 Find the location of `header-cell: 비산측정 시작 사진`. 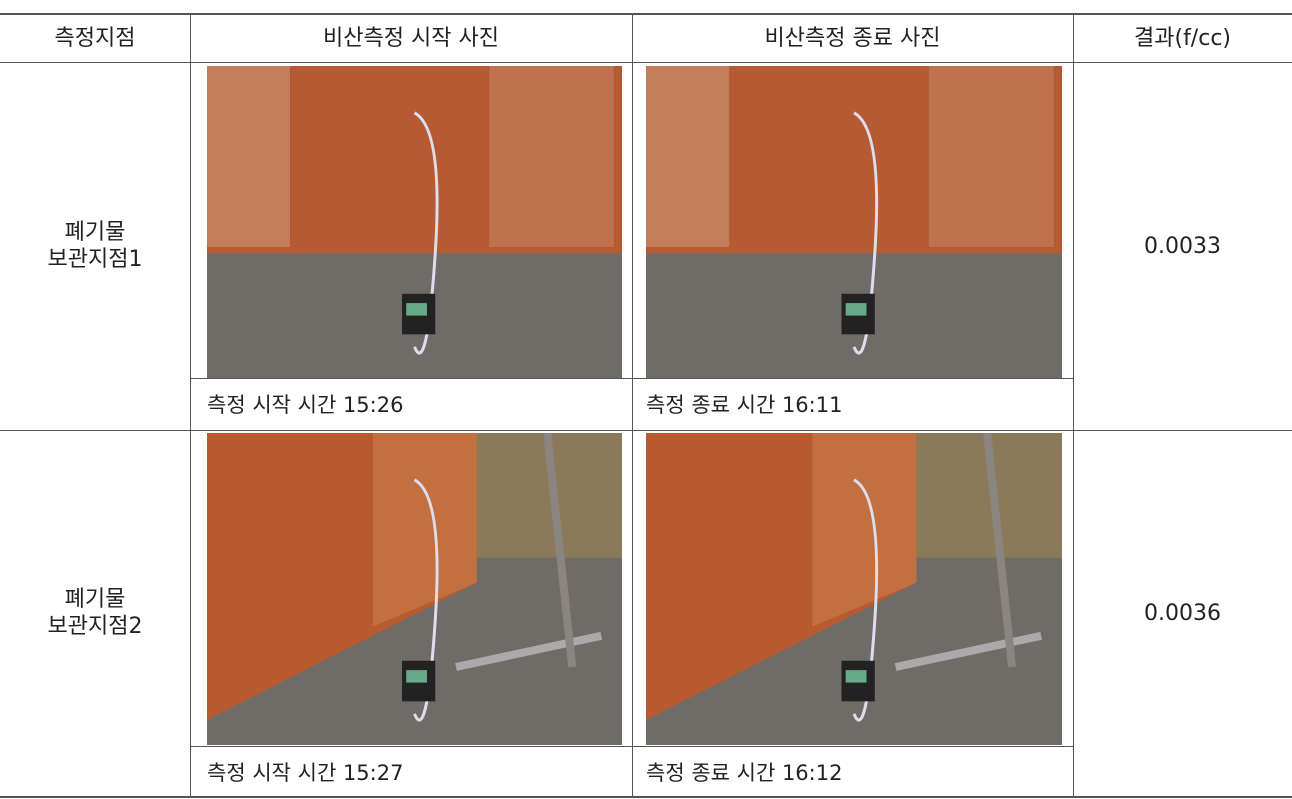

header-cell: 비산측정 시작 사진 is located at coordinates (411, 38).